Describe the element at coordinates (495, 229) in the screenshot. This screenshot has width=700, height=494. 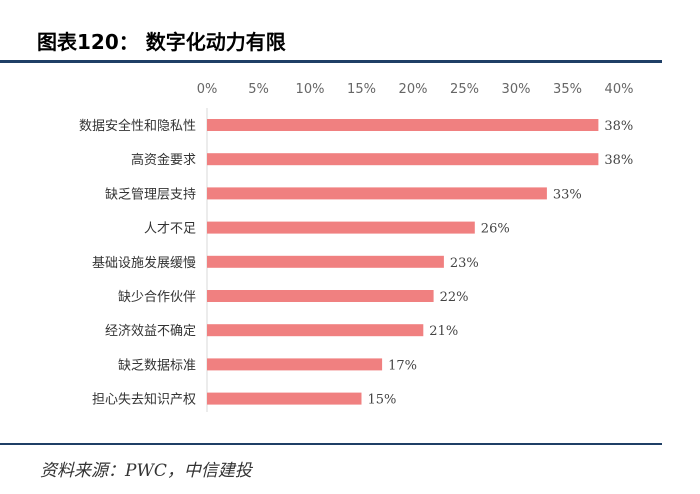
I see `data-label: 26%` at that location.